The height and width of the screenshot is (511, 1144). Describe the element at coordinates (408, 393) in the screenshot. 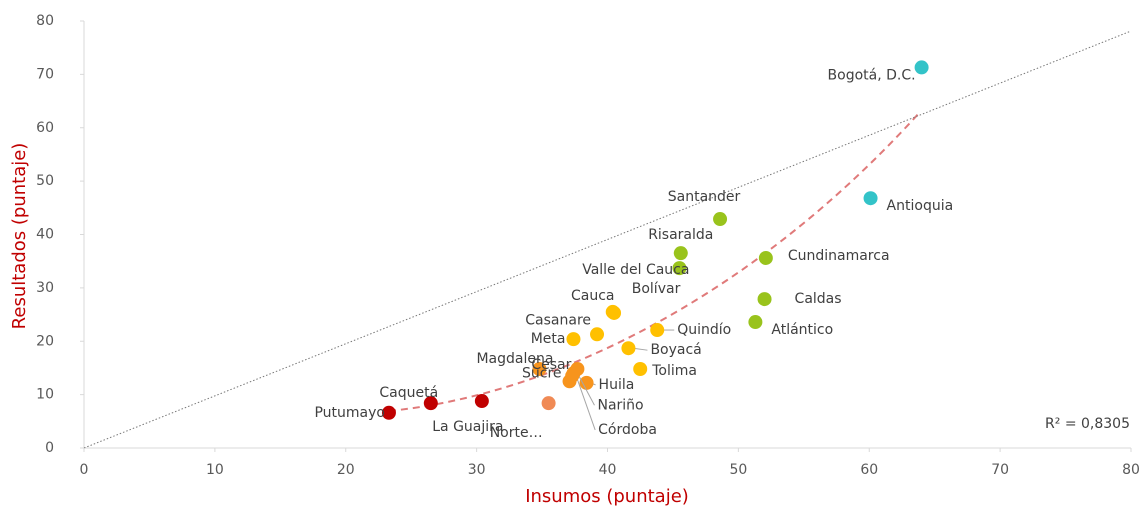

I see `point-label: Caquetá` at that location.